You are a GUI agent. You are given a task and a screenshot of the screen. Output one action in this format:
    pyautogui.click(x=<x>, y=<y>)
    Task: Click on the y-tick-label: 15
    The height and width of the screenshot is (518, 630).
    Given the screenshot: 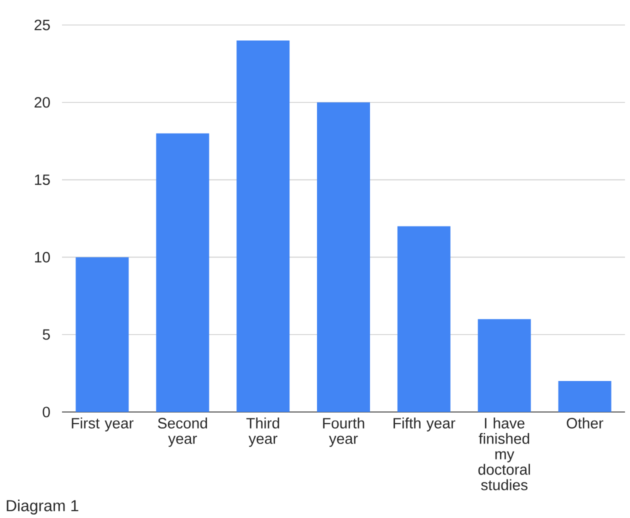 What is the action you would take?
    pyautogui.click(x=42, y=180)
    